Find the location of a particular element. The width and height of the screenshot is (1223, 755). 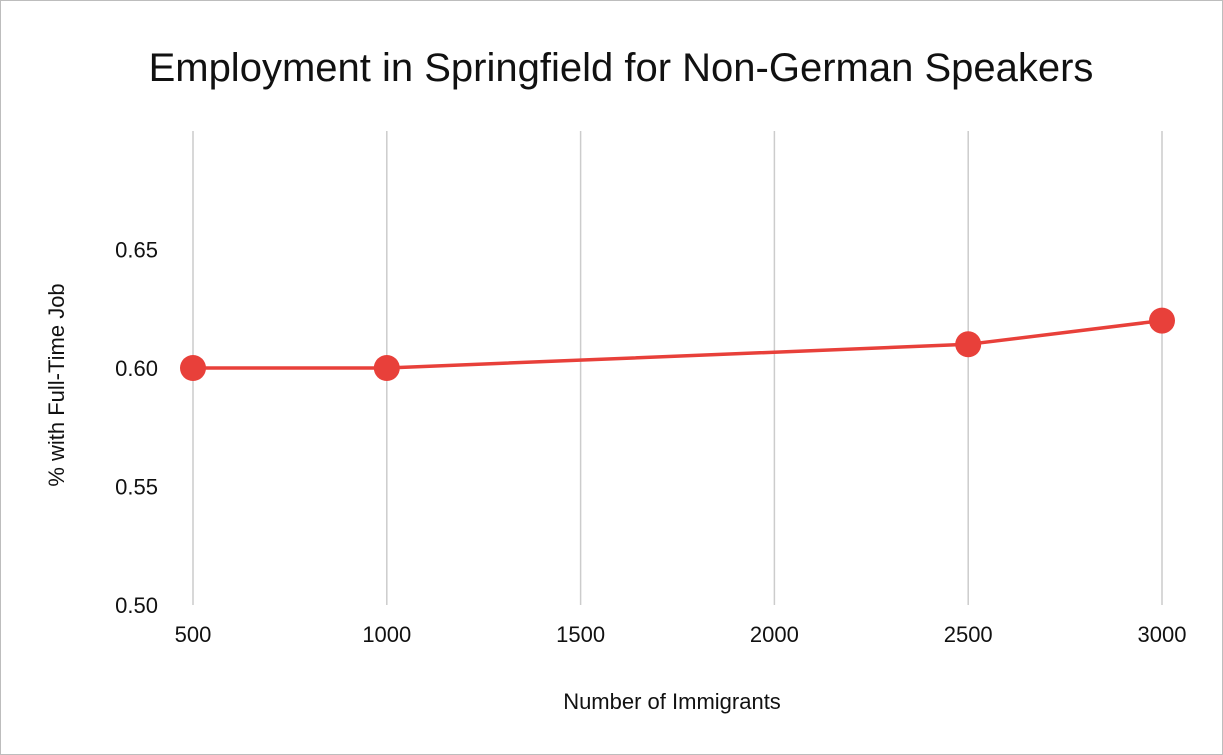

y-tick-label: 0.50 is located at coordinates (136, 605).